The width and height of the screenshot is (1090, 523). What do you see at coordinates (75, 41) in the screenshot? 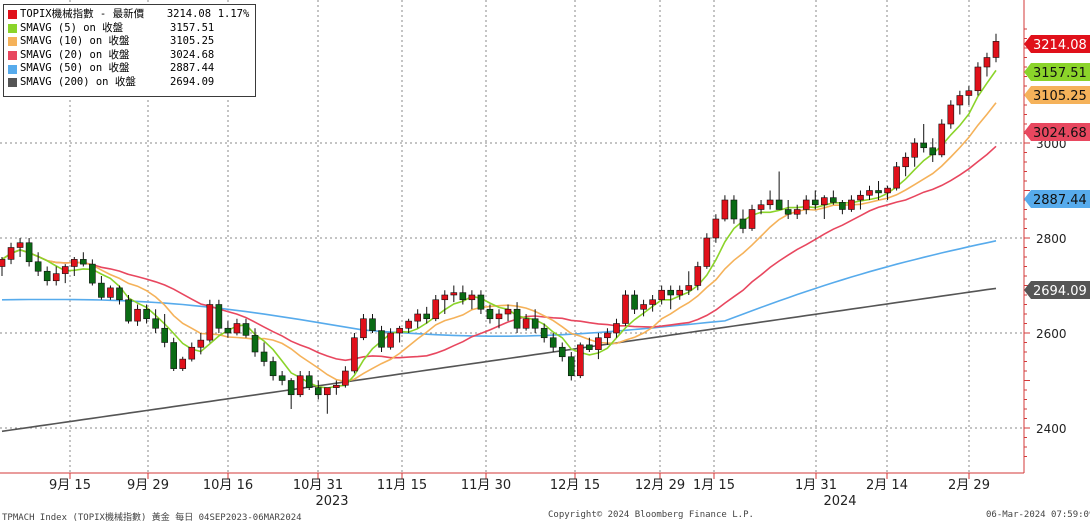
I see `legend-label: SMAVG (10) on 收盤` at bounding box center [75, 41].